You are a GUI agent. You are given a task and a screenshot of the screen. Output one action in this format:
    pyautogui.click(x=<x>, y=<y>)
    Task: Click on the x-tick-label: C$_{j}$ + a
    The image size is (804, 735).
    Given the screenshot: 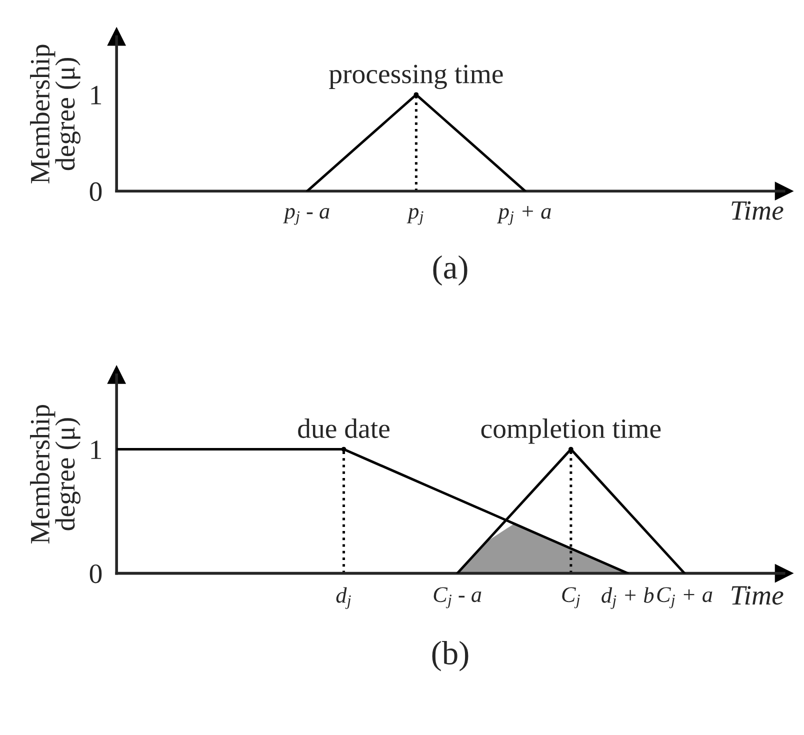 What is the action you would take?
    pyautogui.click(x=684, y=597)
    